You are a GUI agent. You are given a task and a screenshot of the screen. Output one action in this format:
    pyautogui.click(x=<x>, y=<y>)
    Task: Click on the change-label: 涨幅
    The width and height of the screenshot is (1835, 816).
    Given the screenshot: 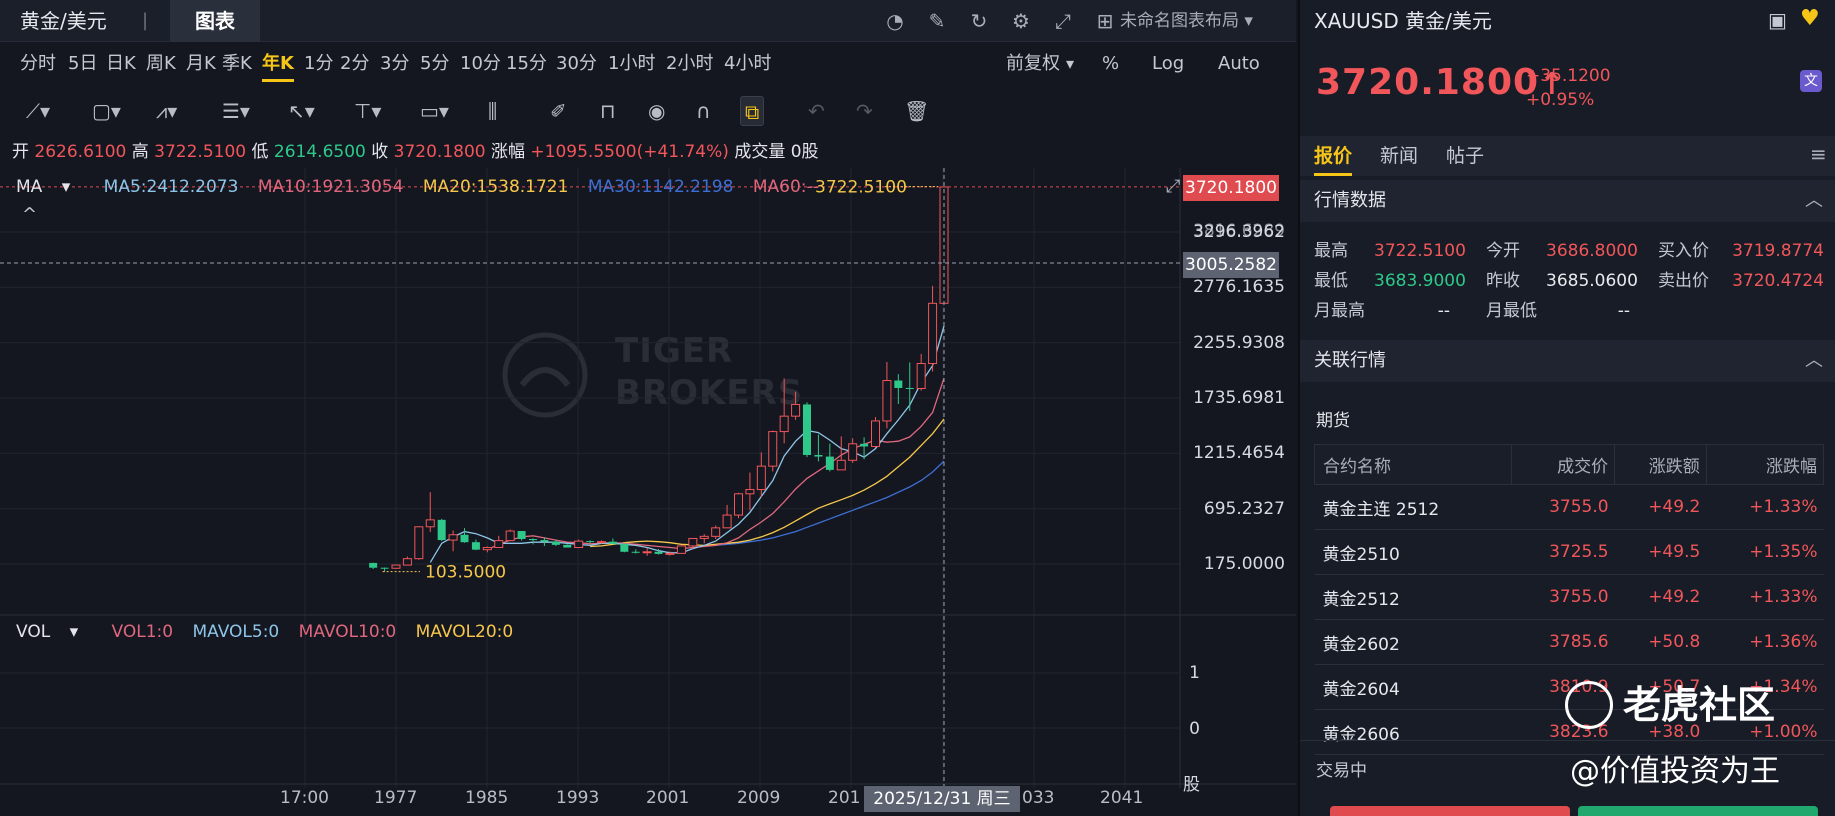 What is the action you would take?
    pyautogui.click(x=508, y=152)
    